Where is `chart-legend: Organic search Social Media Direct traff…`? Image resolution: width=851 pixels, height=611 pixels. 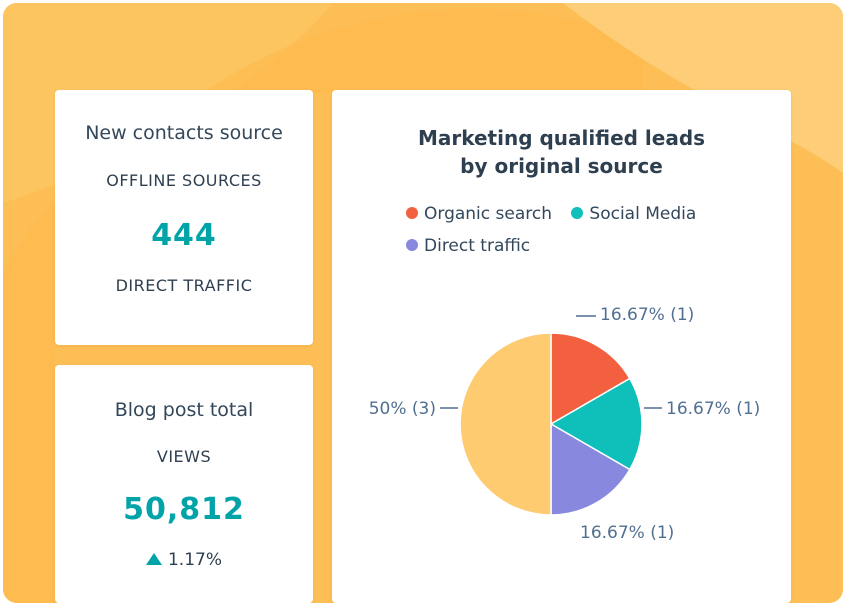 chart-legend: Organic search Social Media Direct traff… is located at coordinates (576, 236).